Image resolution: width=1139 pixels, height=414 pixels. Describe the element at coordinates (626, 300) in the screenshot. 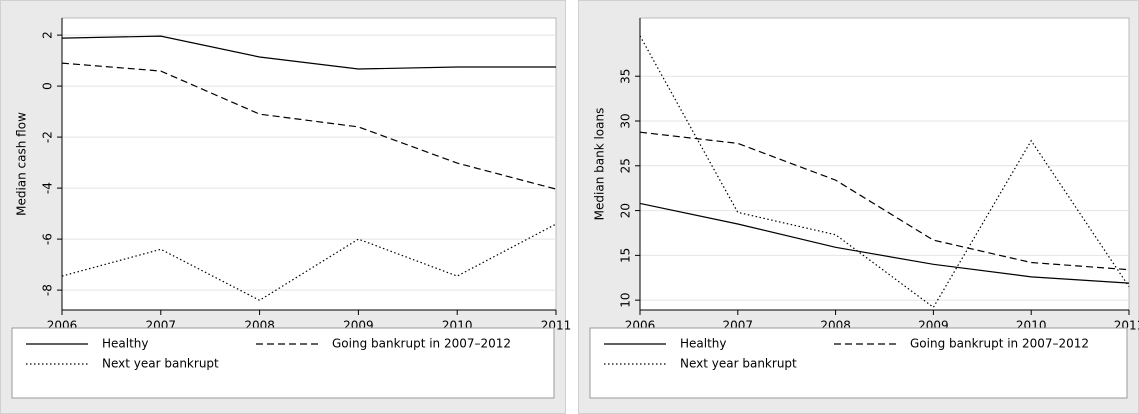

I see `y-tick-label: 10` at that location.